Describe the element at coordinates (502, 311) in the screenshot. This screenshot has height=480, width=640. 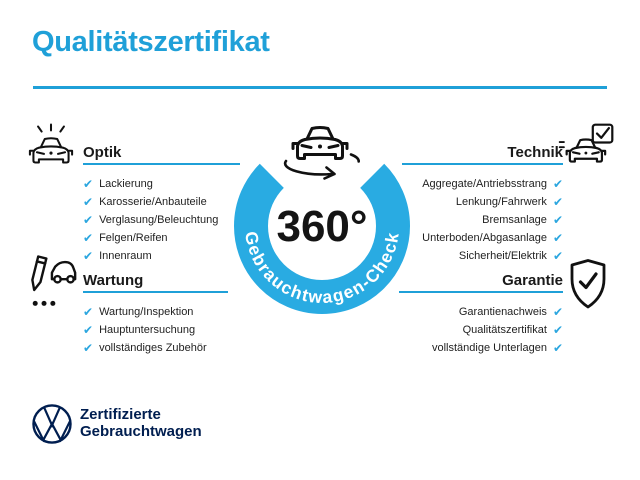
I see `check-item-label: Garantienachweis` at that location.